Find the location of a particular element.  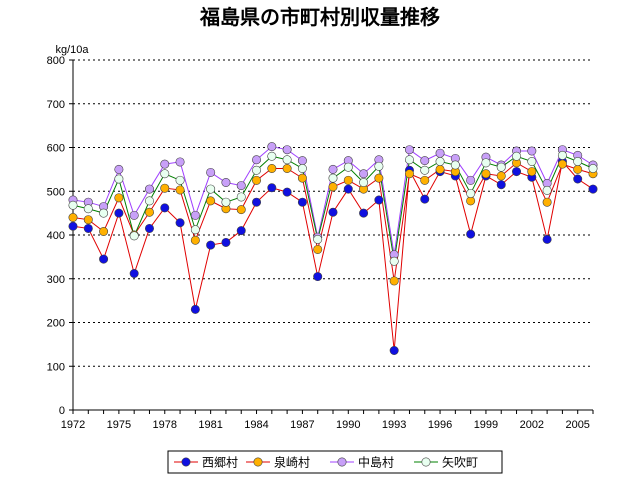

legend-label: 矢吹町 is located at coordinates (460, 463).